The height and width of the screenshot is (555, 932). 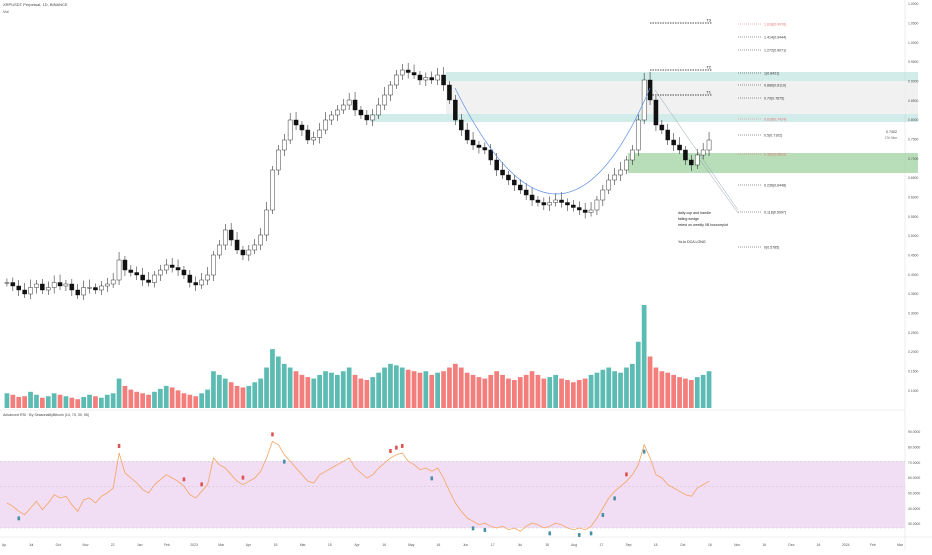 What do you see at coordinates (773, 135) in the screenshot?
I see `fib-label: 0.5(0.7102)` at bounding box center [773, 135].